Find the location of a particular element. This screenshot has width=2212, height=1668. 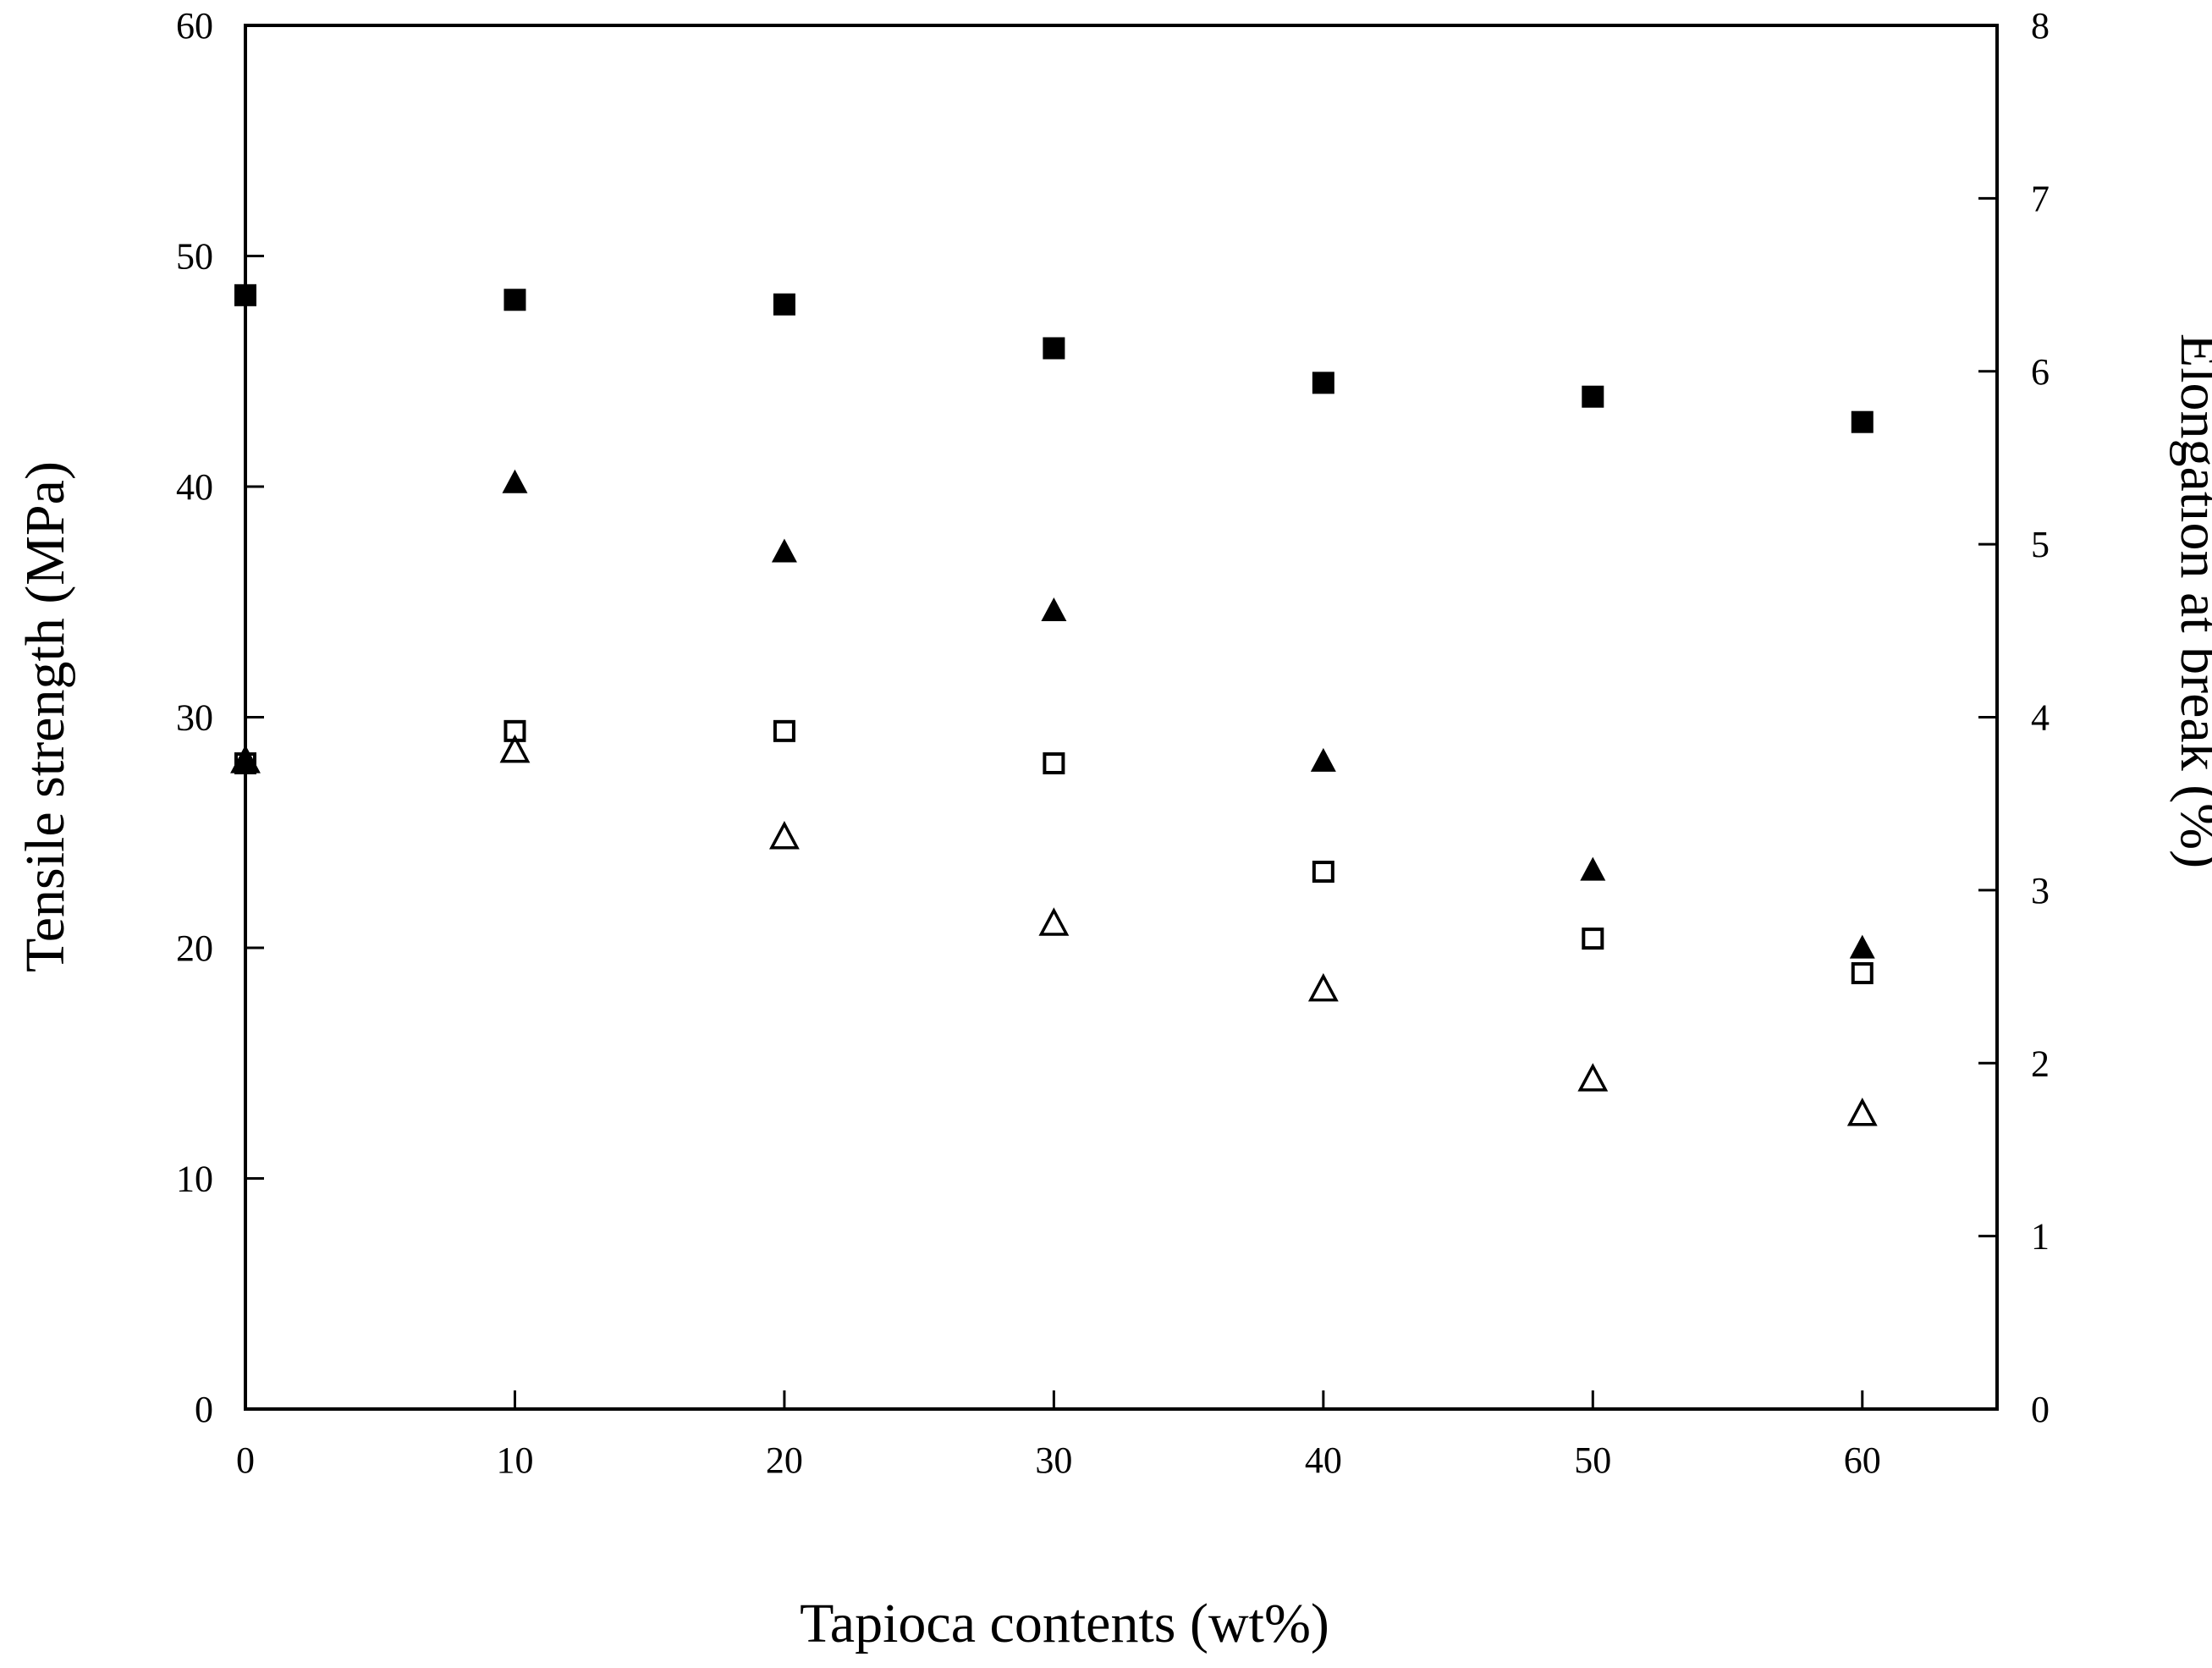

x-tick-label: 10 is located at coordinates (514, 1460).